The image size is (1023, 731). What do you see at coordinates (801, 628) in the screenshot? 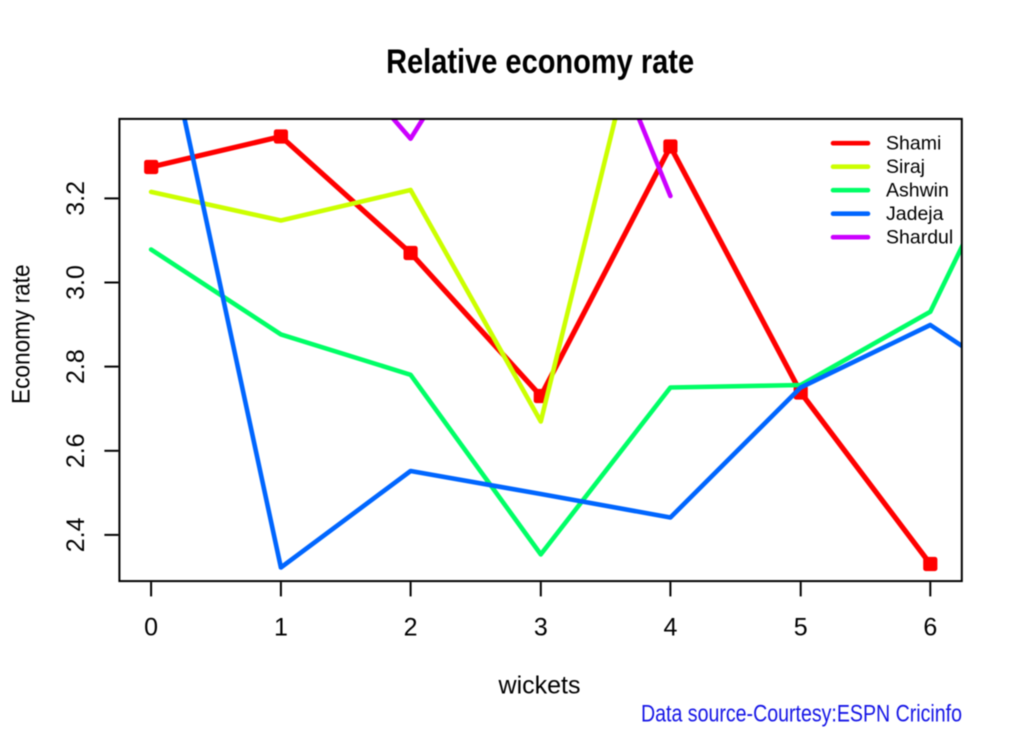
I see `svg-text: 5` at bounding box center [801, 628].